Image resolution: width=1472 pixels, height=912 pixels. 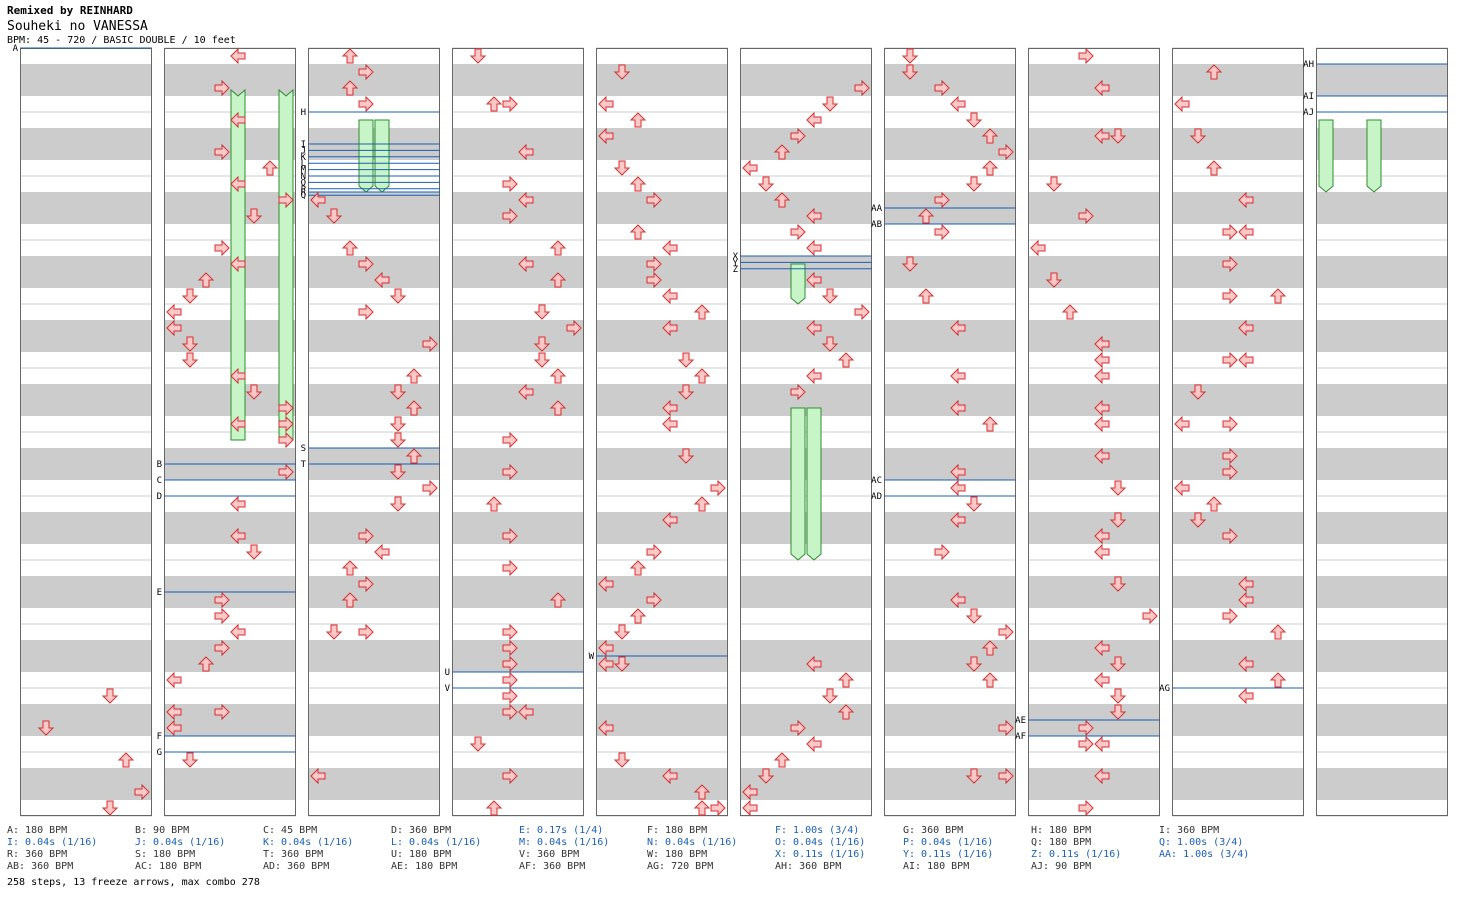 I want to click on bpm-marker-label: Q, so click(x=303, y=196).